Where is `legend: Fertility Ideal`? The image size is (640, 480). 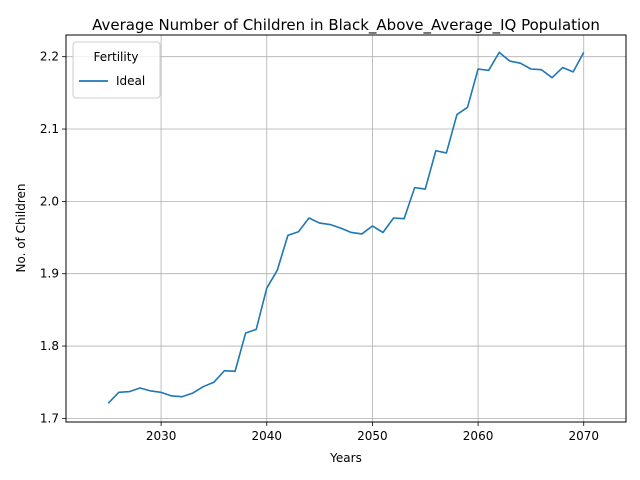 legend: Fertility Ideal is located at coordinates (116, 70).